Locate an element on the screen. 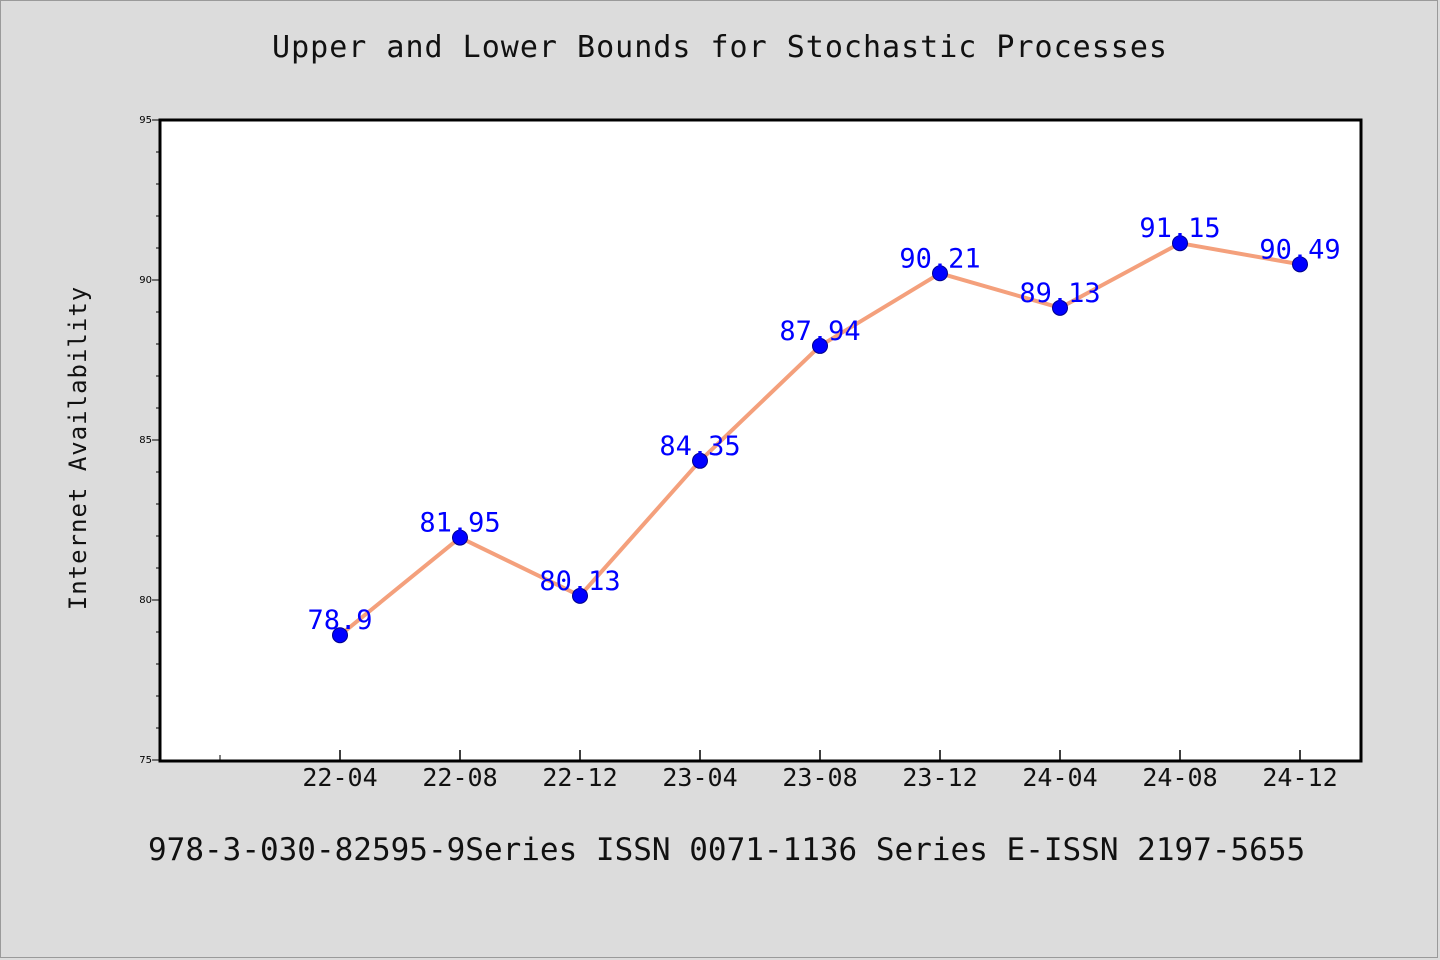 This screenshot has width=1440, height=960. x-tick-label: 22-04 is located at coordinates (339, 777).